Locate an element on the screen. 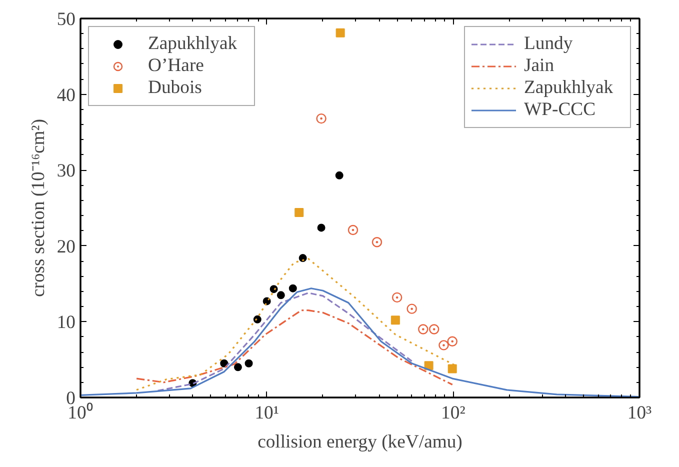 The image size is (679, 467). legend-label: WP-CCC is located at coordinates (560, 110).